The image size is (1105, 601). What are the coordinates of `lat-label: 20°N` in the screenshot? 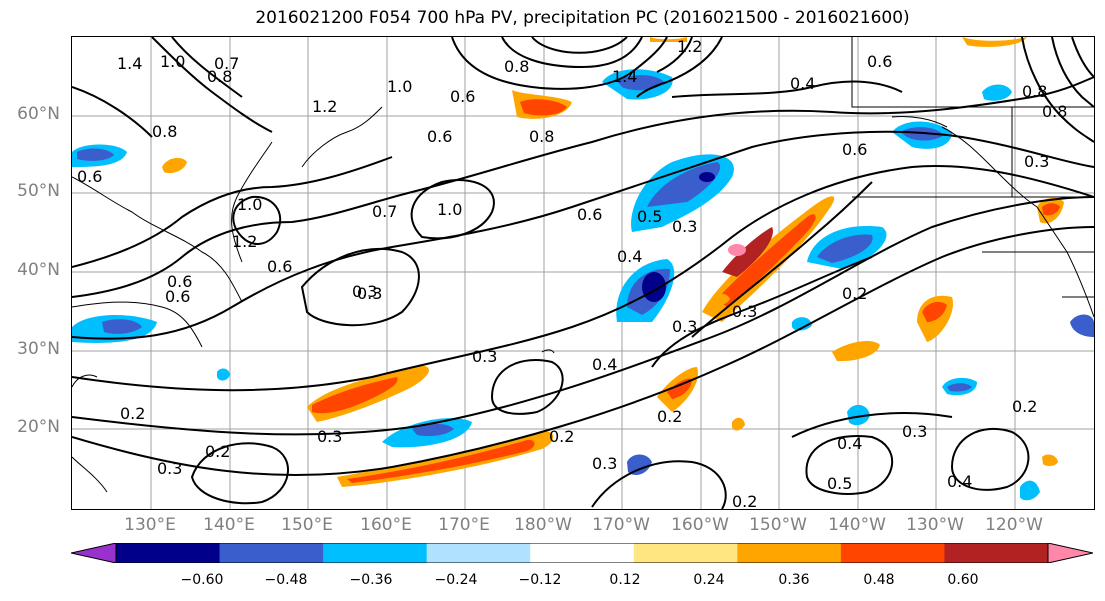 It's located at (38, 427).